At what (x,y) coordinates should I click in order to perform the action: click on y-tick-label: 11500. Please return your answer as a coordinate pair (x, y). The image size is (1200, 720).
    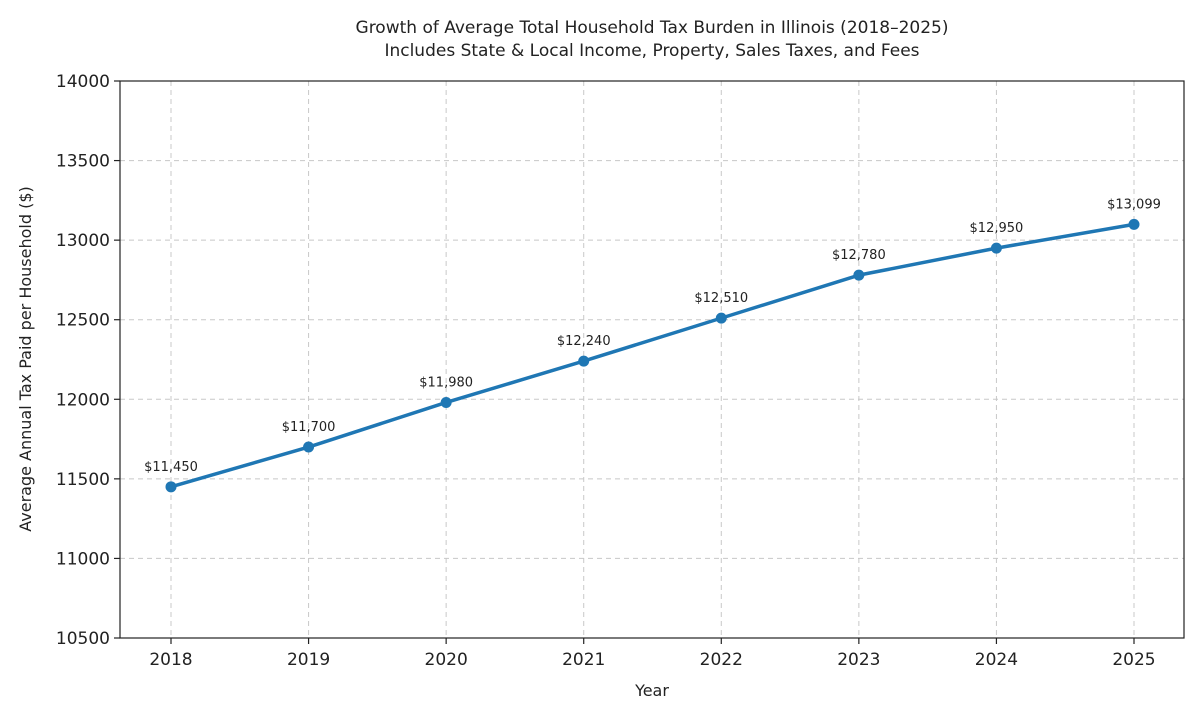
    Looking at the image, I should click on (83, 480).